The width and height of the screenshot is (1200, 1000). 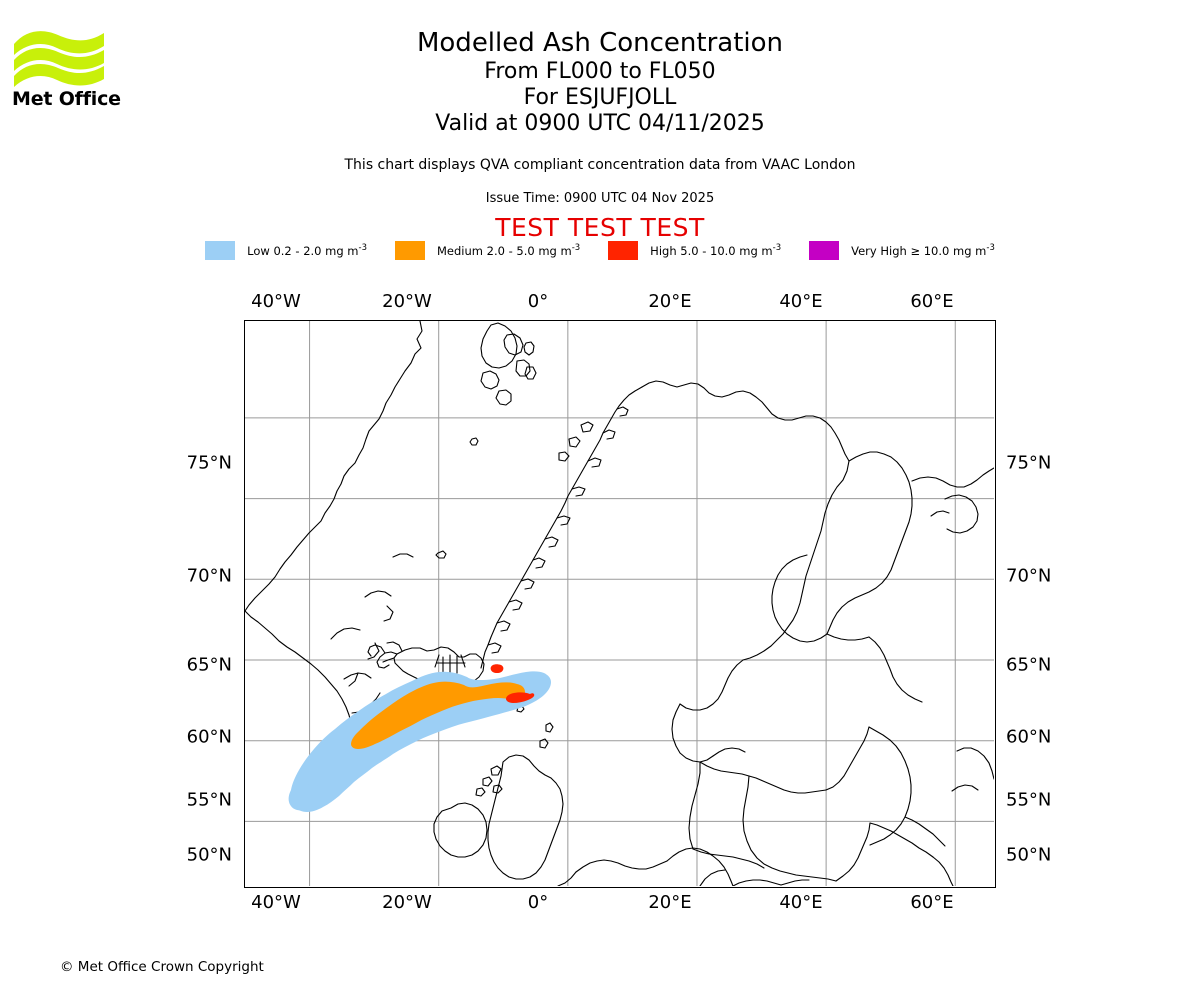 What do you see at coordinates (497, 668) in the screenshot?
I see `plume-high` at bounding box center [497, 668].